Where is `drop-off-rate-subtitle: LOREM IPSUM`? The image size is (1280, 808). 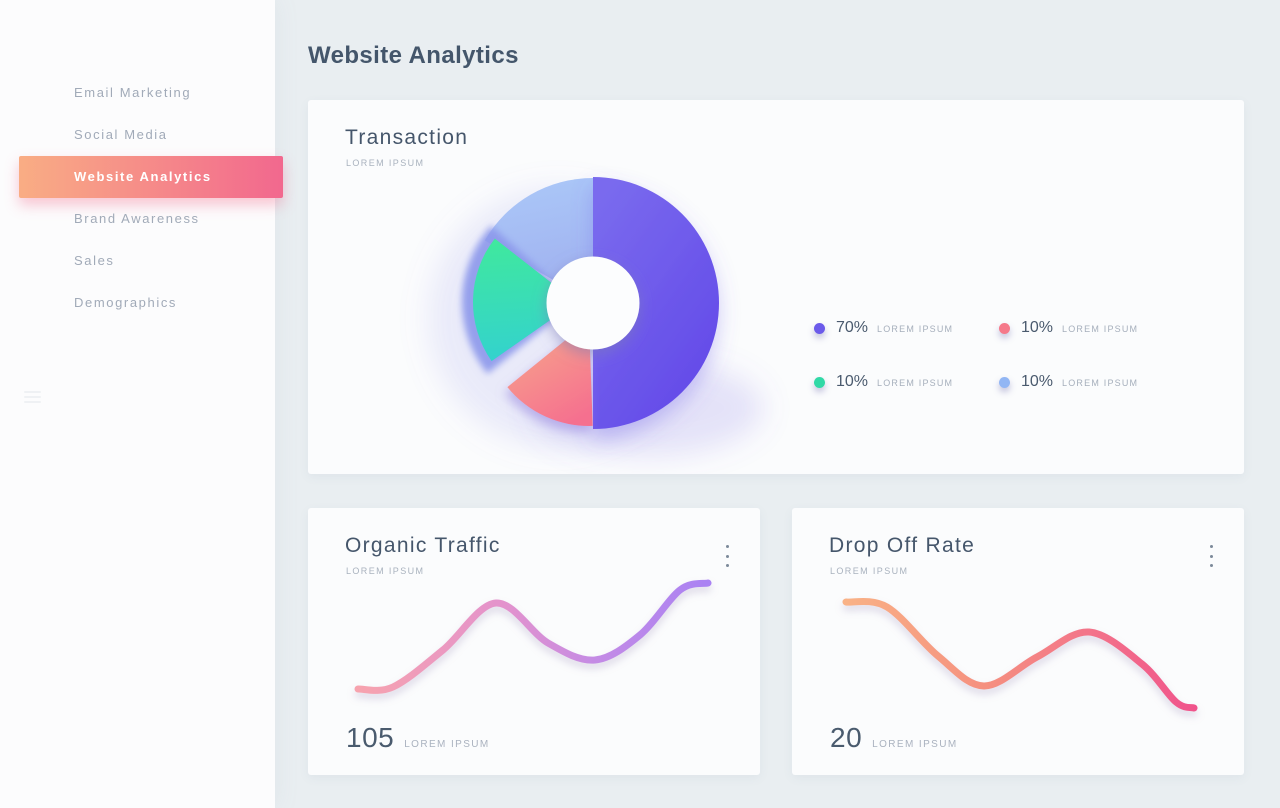
drop-off-rate-subtitle: LOREM IPSUM is located at coordinates (869, 571).